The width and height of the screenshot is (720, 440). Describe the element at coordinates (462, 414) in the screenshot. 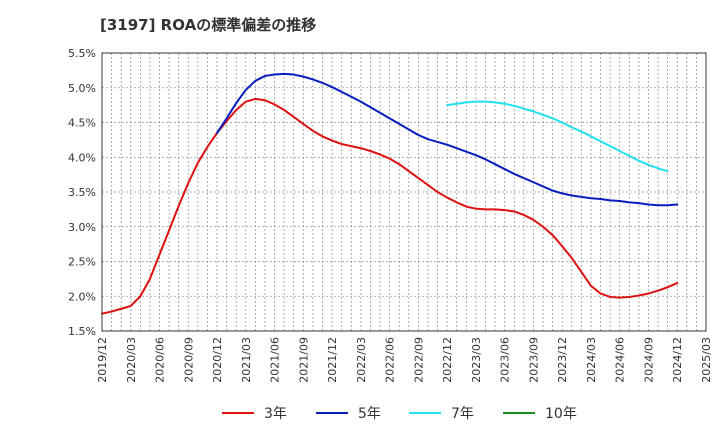

I see `legend-label: 7年` at that location.